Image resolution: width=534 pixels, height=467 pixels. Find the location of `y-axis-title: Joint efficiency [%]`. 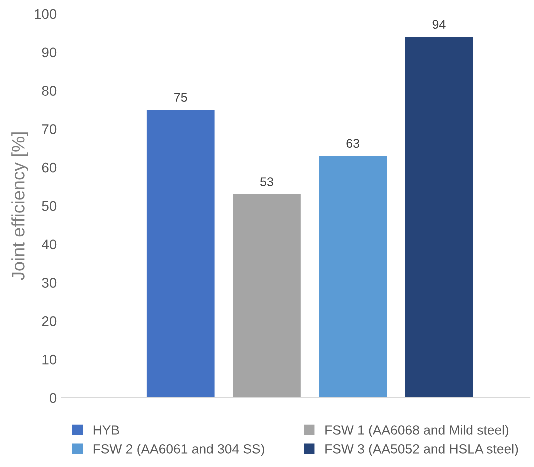

y-axis-title: Joint efficiency [%] is located at coordinates (20, 206).